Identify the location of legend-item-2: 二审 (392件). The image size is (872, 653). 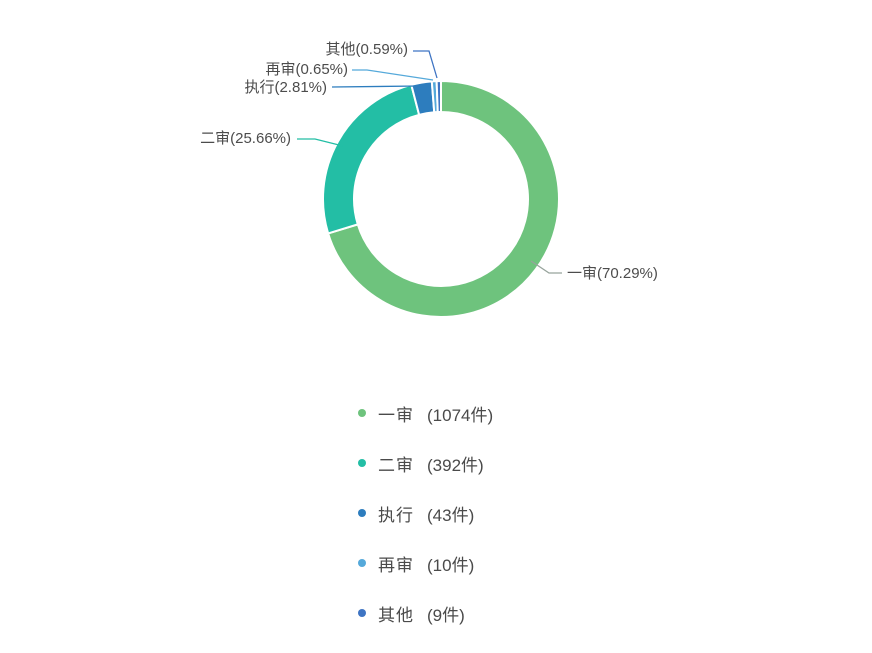
(425, 463).